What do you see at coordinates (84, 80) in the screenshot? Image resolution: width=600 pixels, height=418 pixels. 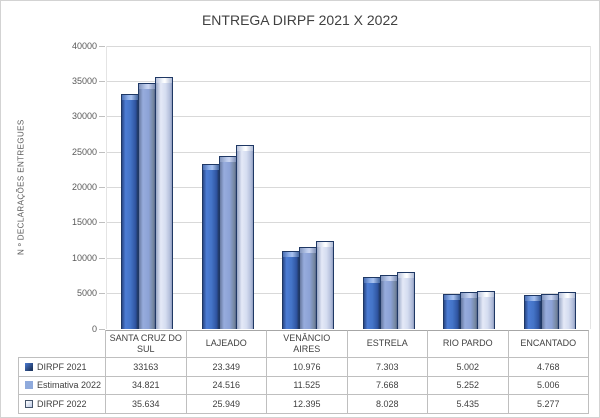 I see `y-tick-label: 35000` at bounding box center [84, 80].